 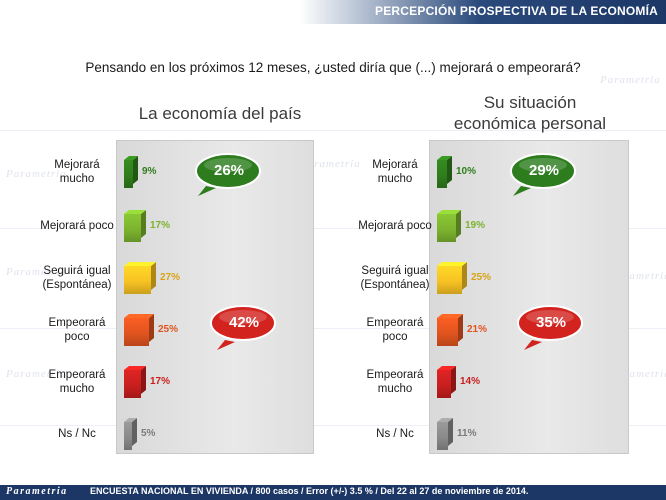 What do you see at coordinates (544, 170) in the screenshot?
I see `bubble-value: 29%` at bounding box center [544, 170].